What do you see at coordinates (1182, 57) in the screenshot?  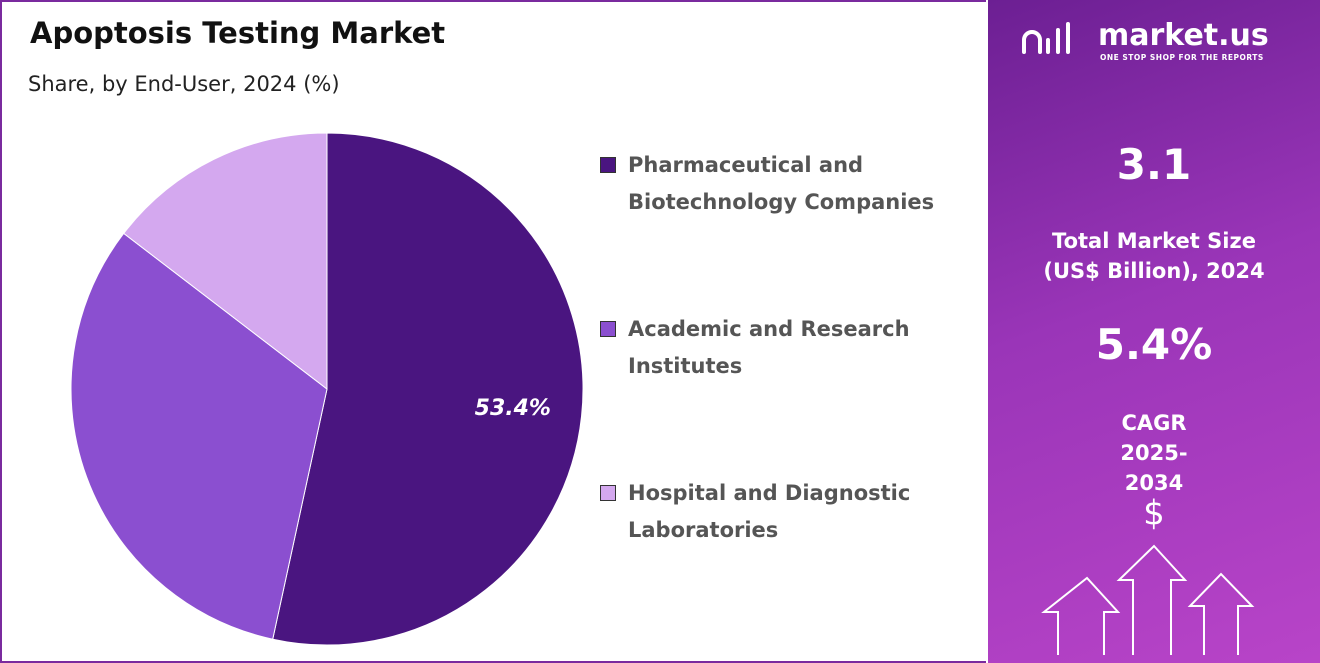 I see `tagline: ONE STOP SHOP FOR THE REPORTS` at bounding box center [1182, 57].